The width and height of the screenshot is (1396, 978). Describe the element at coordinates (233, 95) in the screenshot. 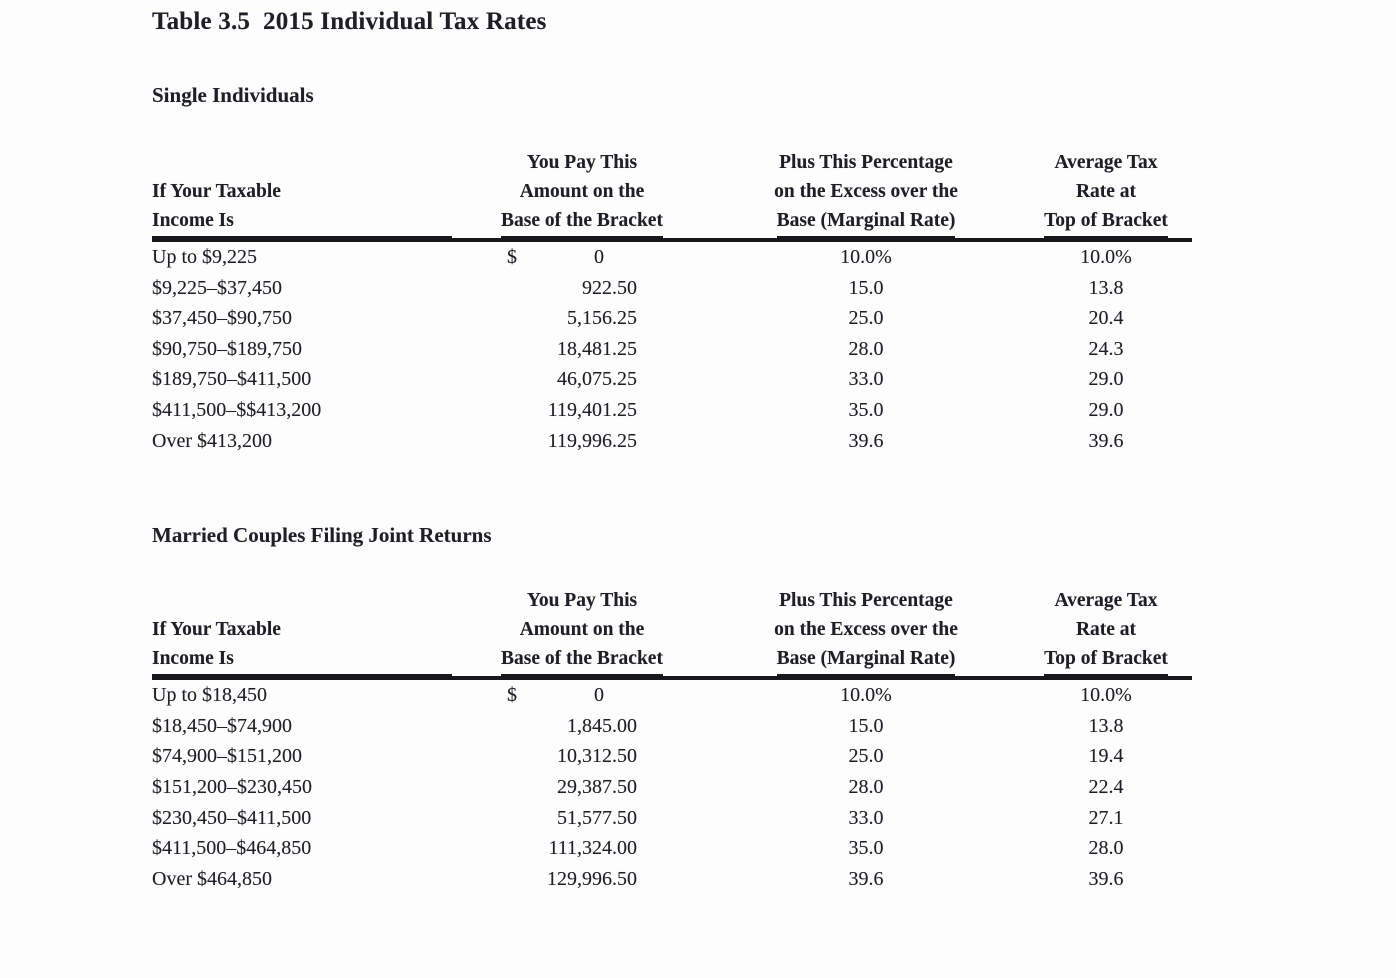

I see `section-title-single: Single Individuals` at that location.